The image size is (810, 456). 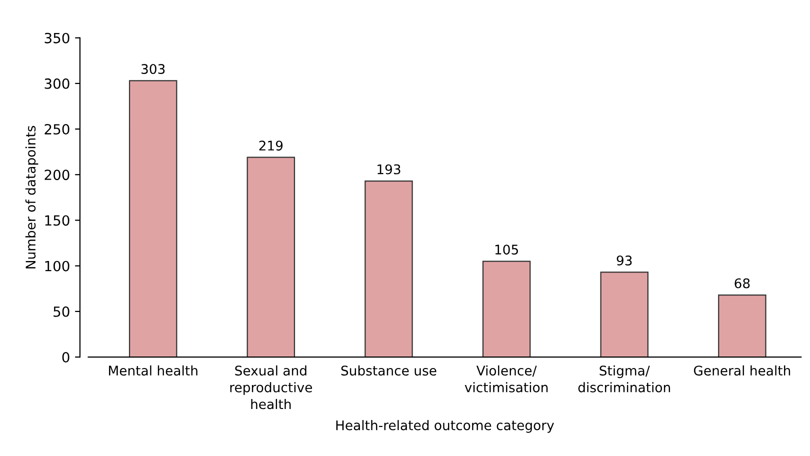 What do you see at coordinates (742, 370) in the screenshot?
I see `x-tick-label: General health` at bounding box center [742, 370].